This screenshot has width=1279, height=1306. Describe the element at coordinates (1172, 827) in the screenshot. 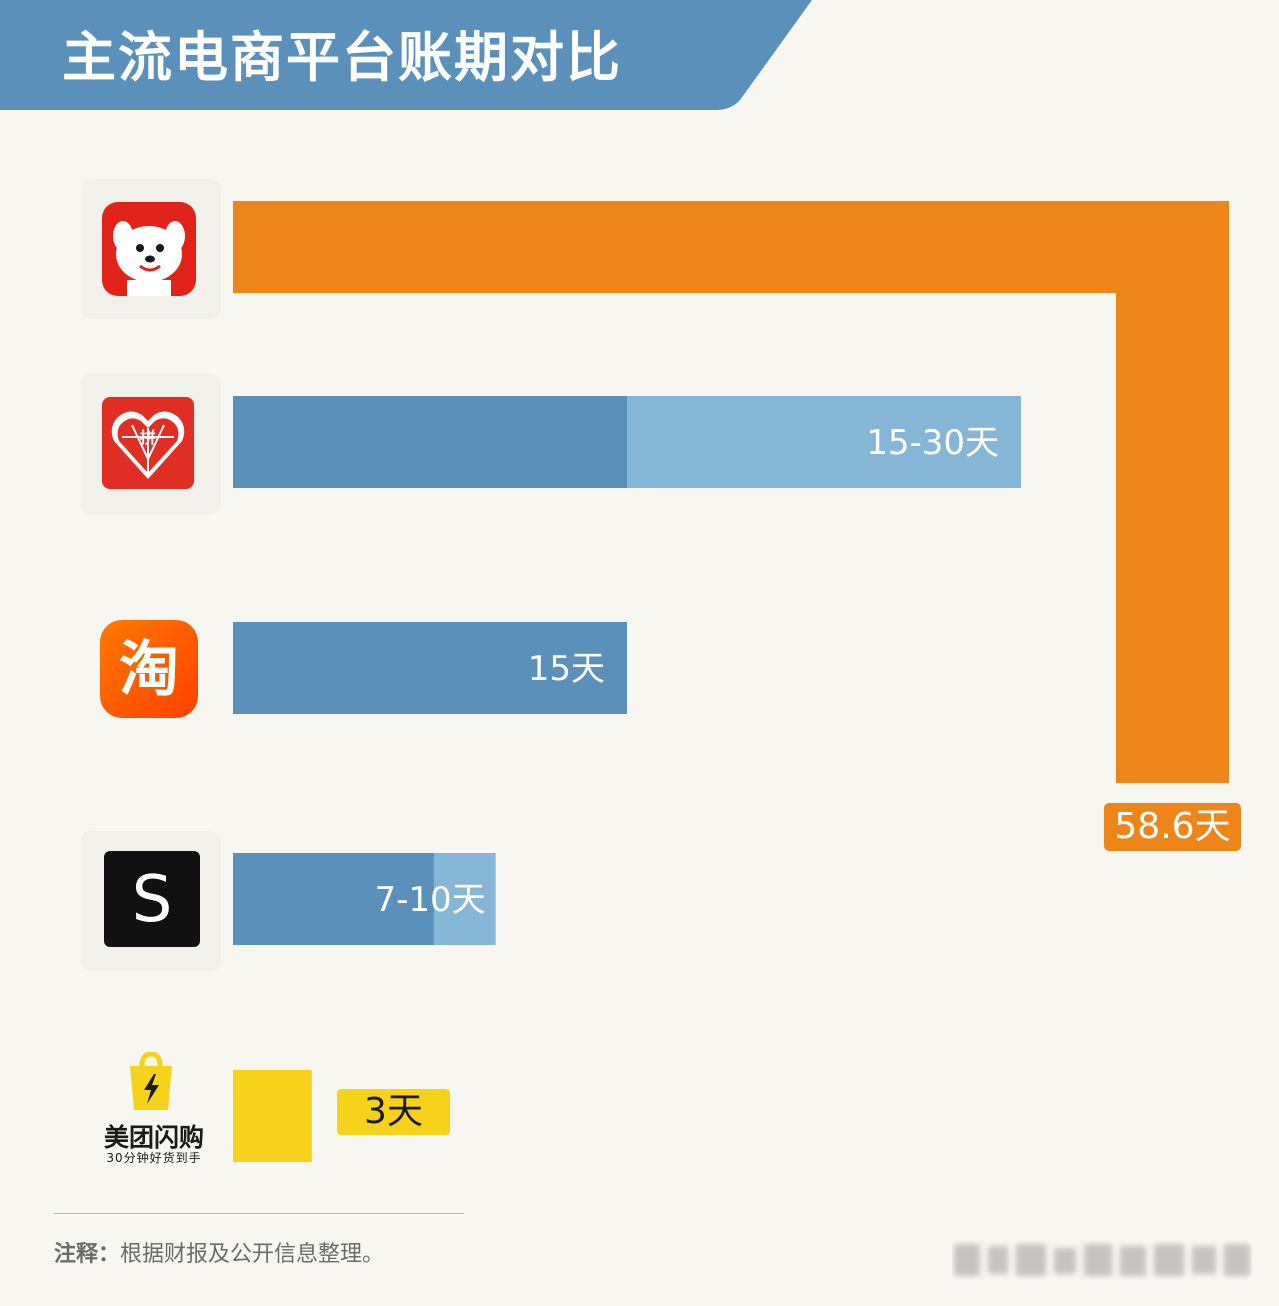

I see `bar-label-jd: 58.6天` at that location.